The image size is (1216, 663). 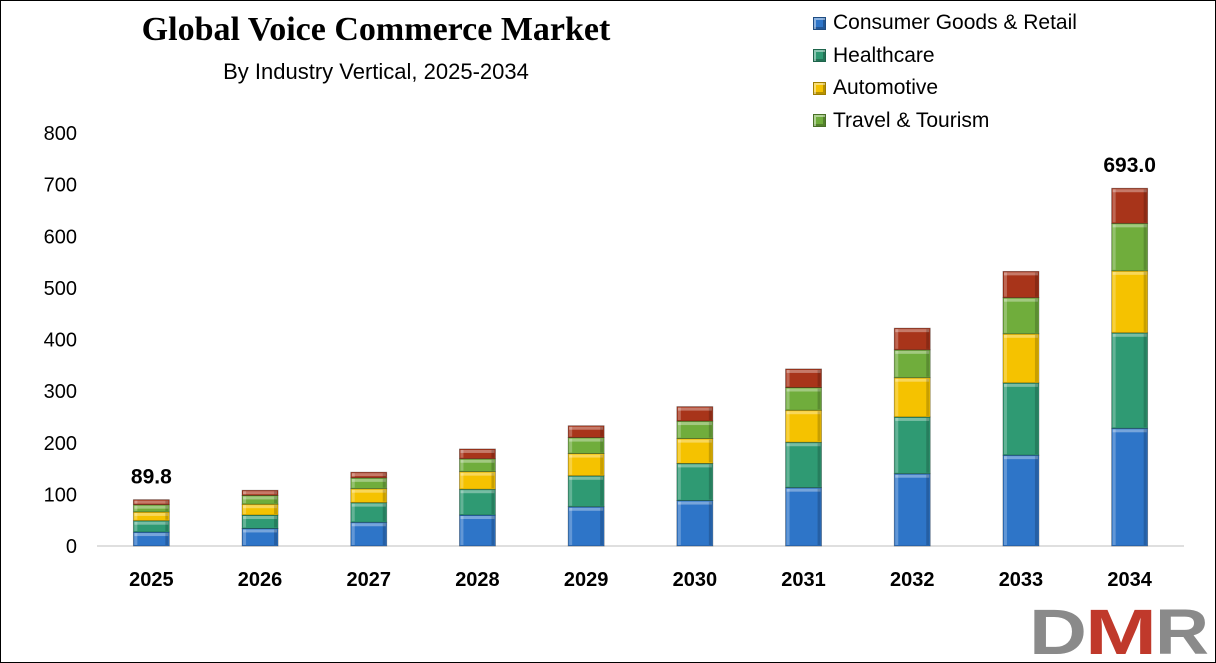 What do you see at coordinates (71, 547) in the screenshot?
I see `y-tick-label: 0` at bounding box center [71, 547].